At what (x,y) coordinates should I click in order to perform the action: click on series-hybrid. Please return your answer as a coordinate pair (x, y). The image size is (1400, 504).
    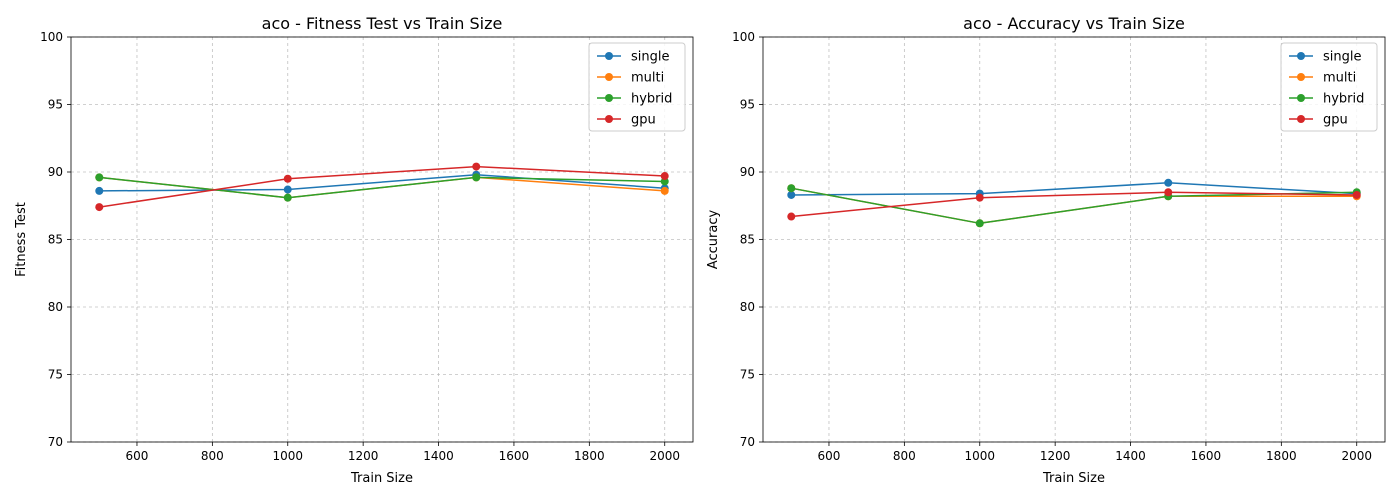
    Looking at the image, I should click on (382, 187).